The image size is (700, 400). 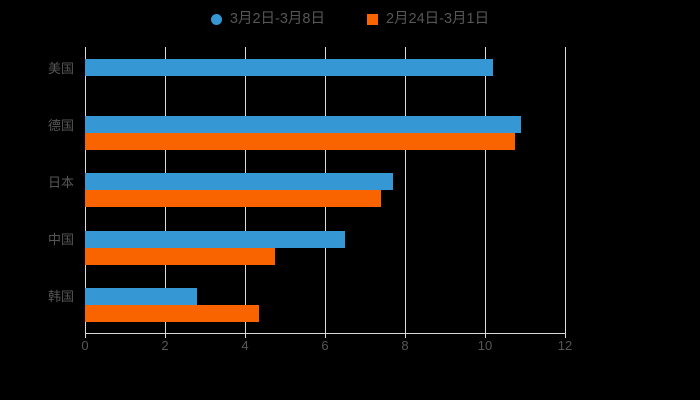 What do you see at coordinates (60, 297) in the screenshot?
I see `y-tick-label: 韩国` at bounding box center [60, 297].